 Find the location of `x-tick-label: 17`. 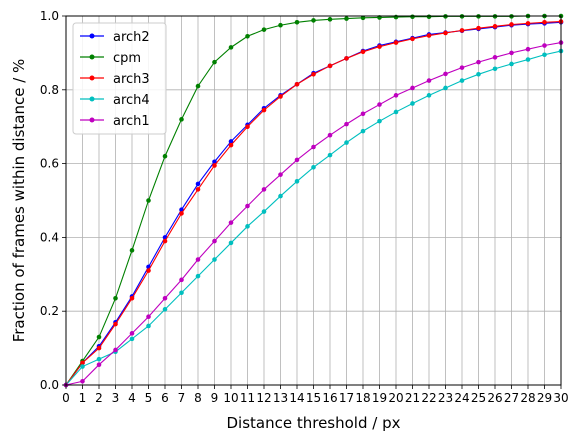

x-tick-label: 17 is located at coordinates (346, 398).